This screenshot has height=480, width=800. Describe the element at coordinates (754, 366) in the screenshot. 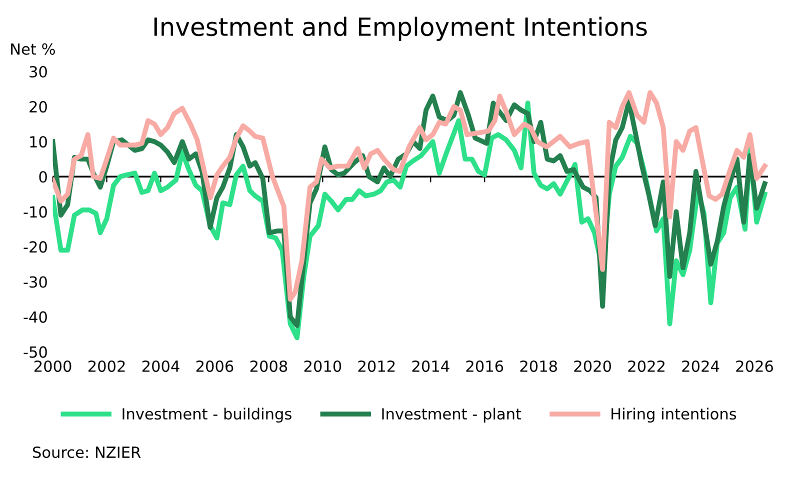

I see `x-tick-label: 2026` at that location.